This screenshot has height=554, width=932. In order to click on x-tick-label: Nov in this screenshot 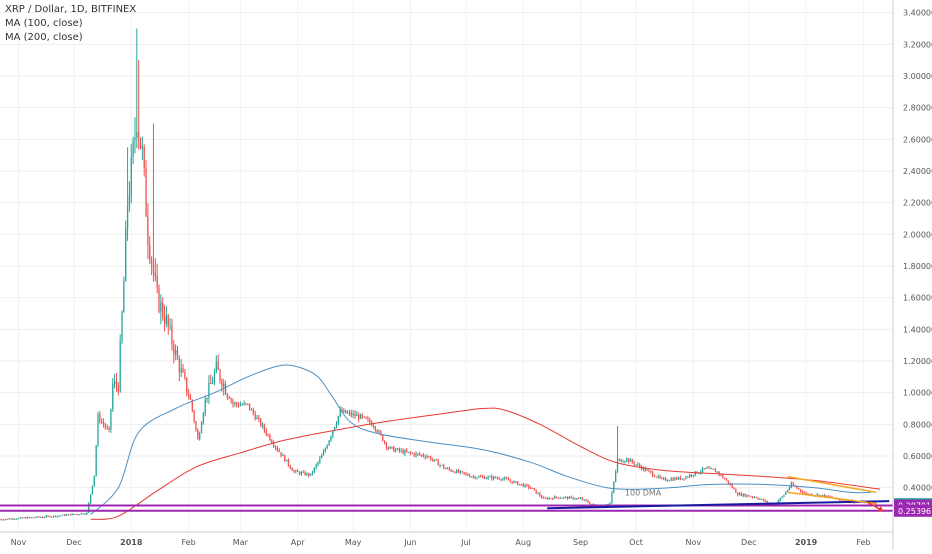, I will do `click(19, 542)`.